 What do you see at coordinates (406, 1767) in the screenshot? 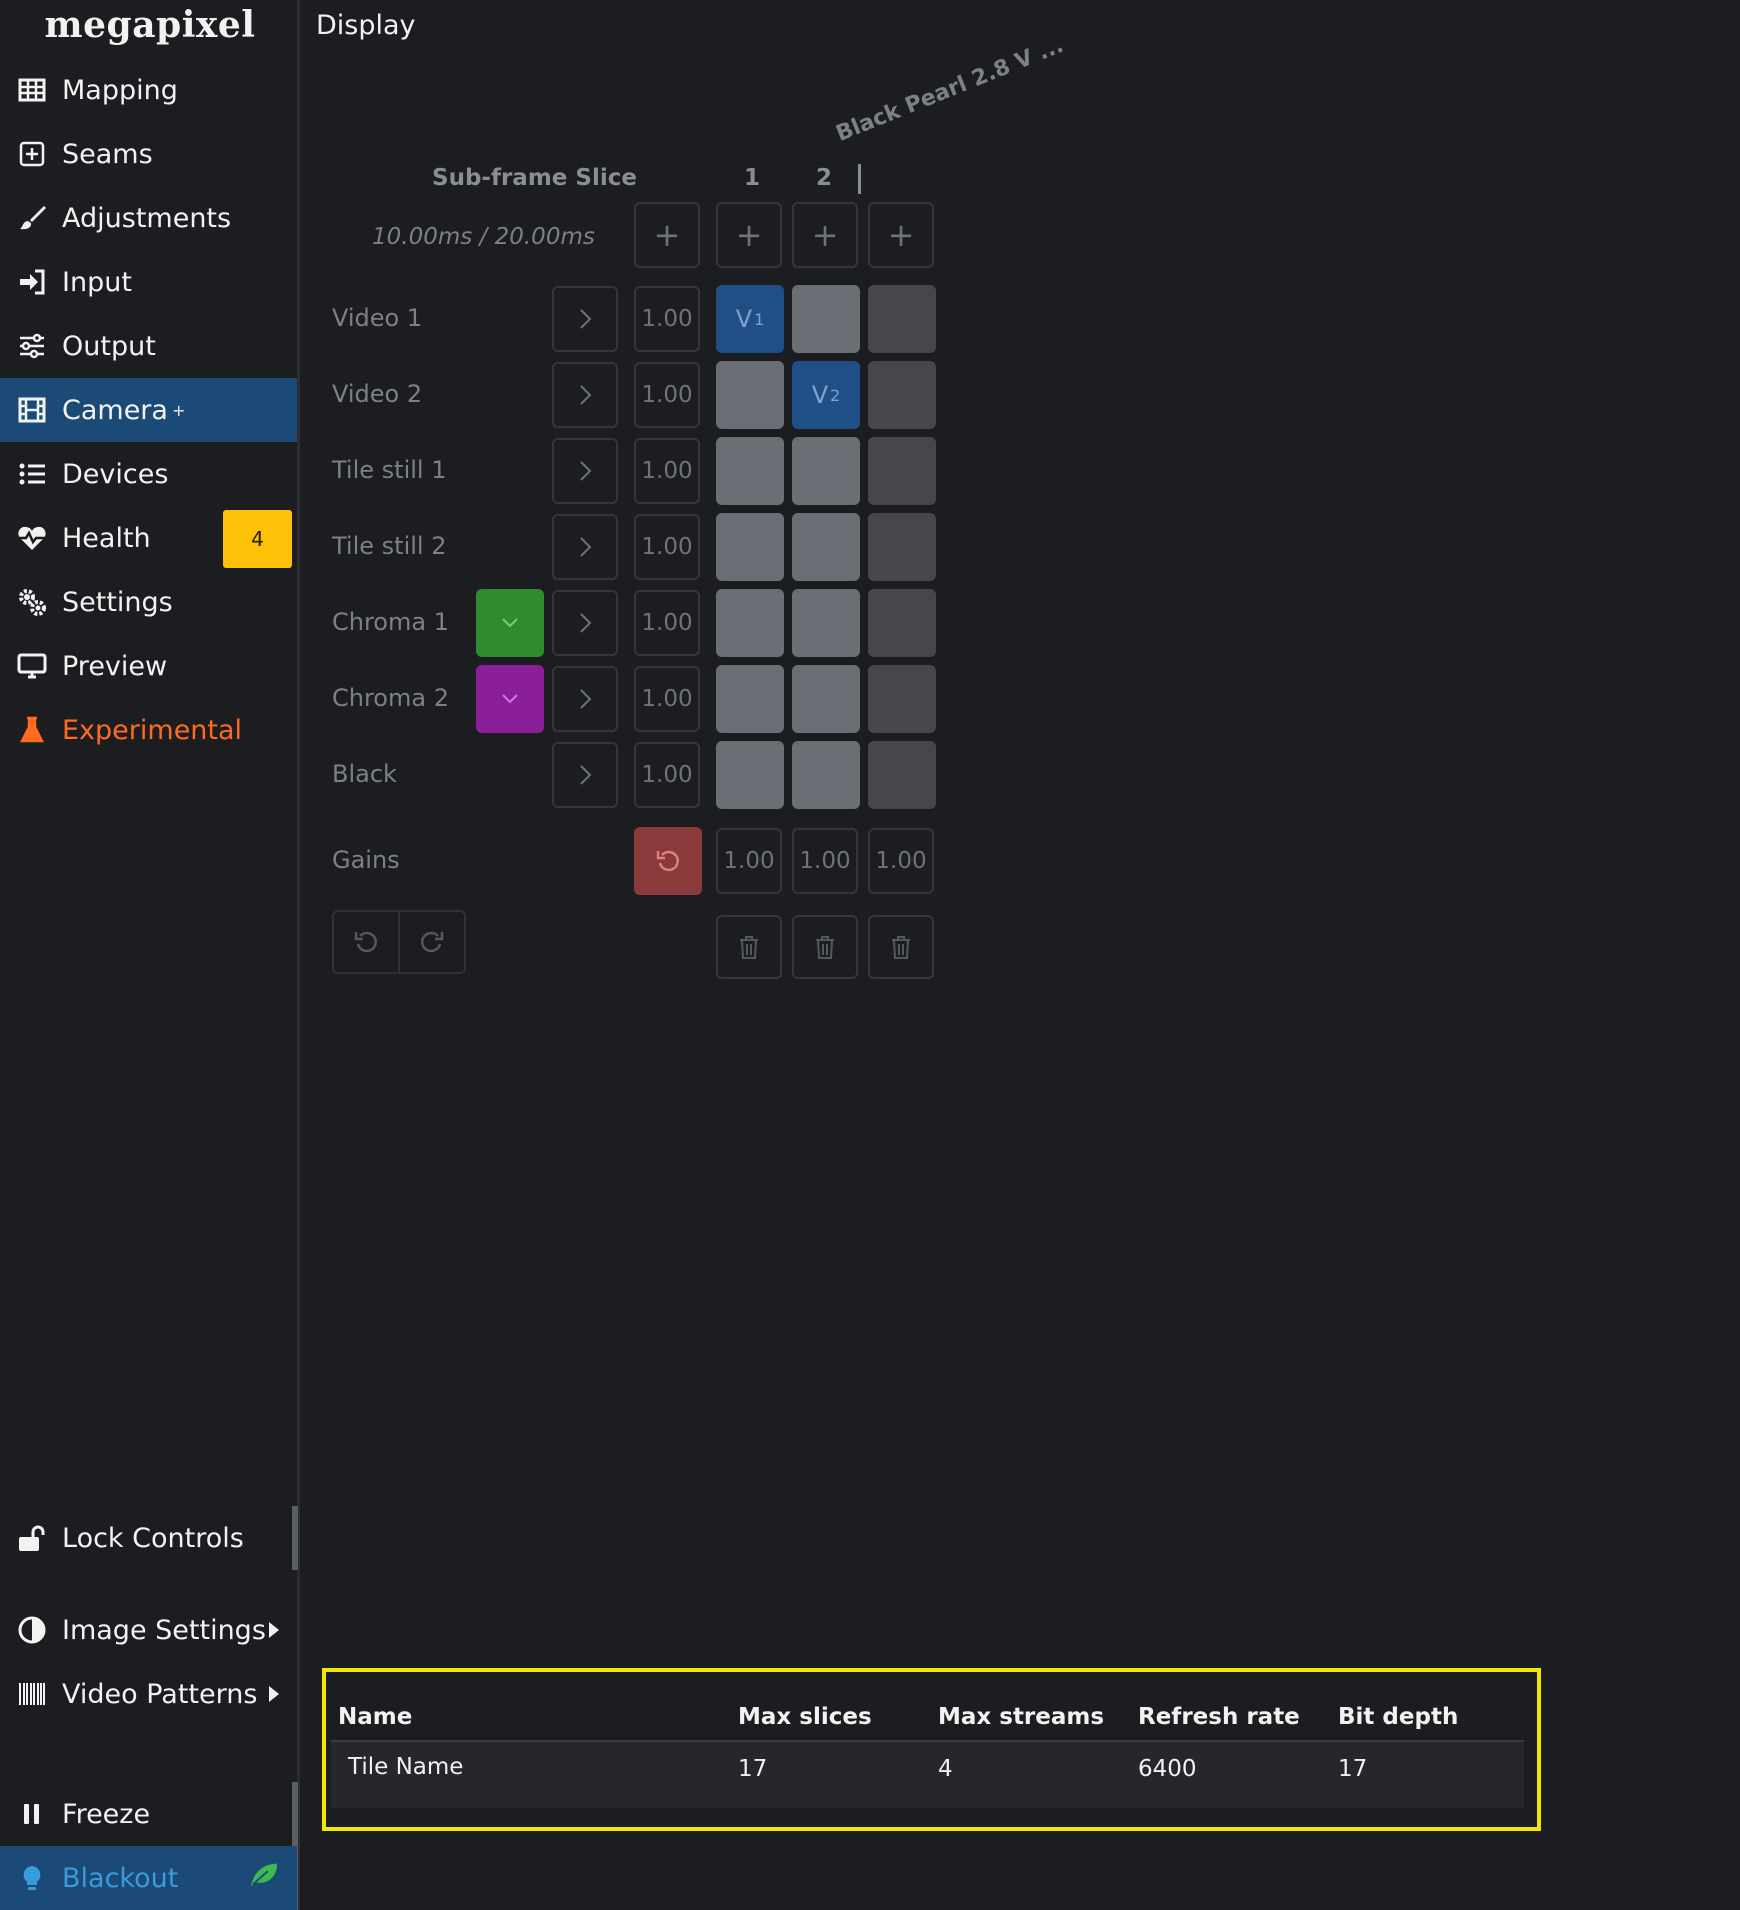
I see `tile-name-cell: Tile Name` at bounding box center [406, 1767].